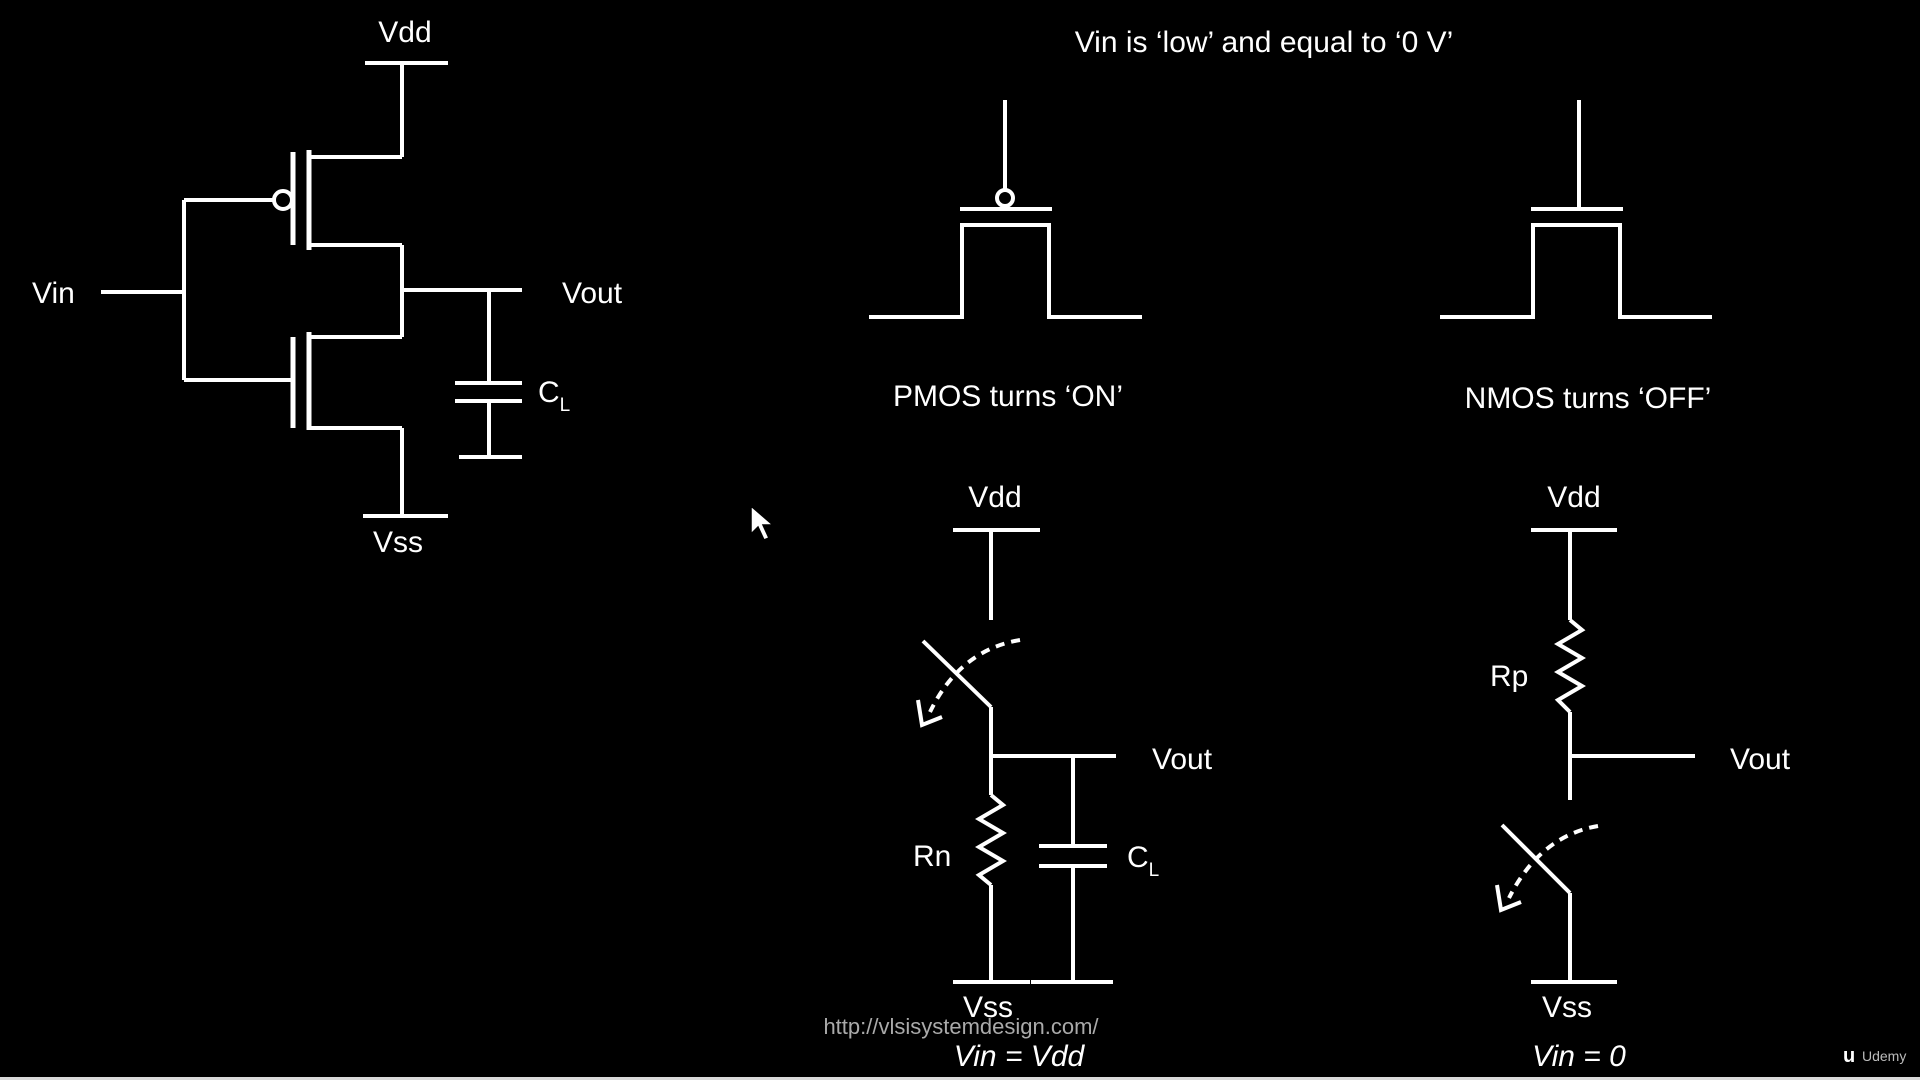  Describe the element at coordinates (1005, 271) in the screenshot. I see `pmos-symbol-channel` at that location.